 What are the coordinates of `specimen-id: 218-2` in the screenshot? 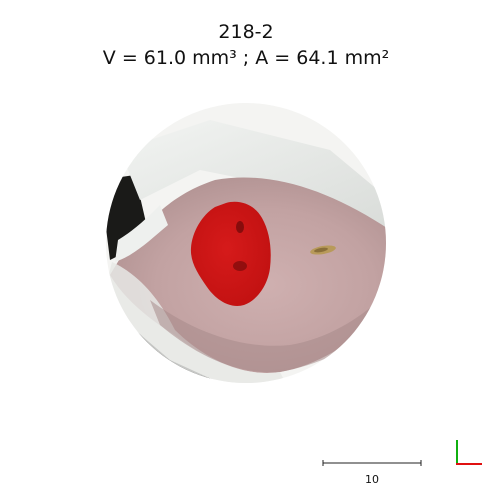 It's located at (246, 32).